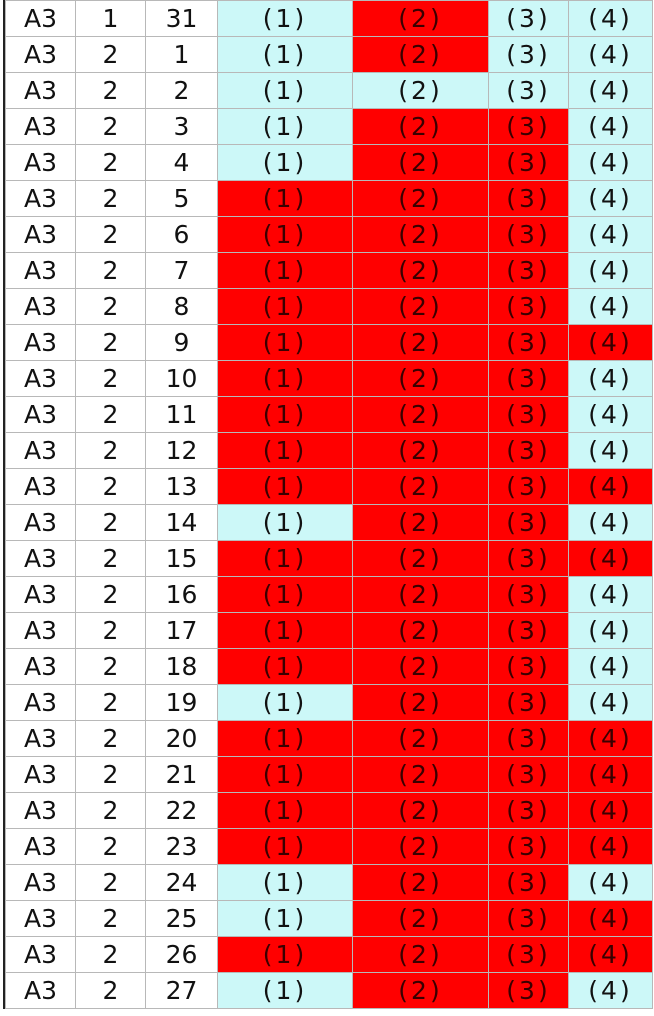  Describe the element at coordinates (181, 126) in the screenshot. I see `cell-number: 3` at that location.